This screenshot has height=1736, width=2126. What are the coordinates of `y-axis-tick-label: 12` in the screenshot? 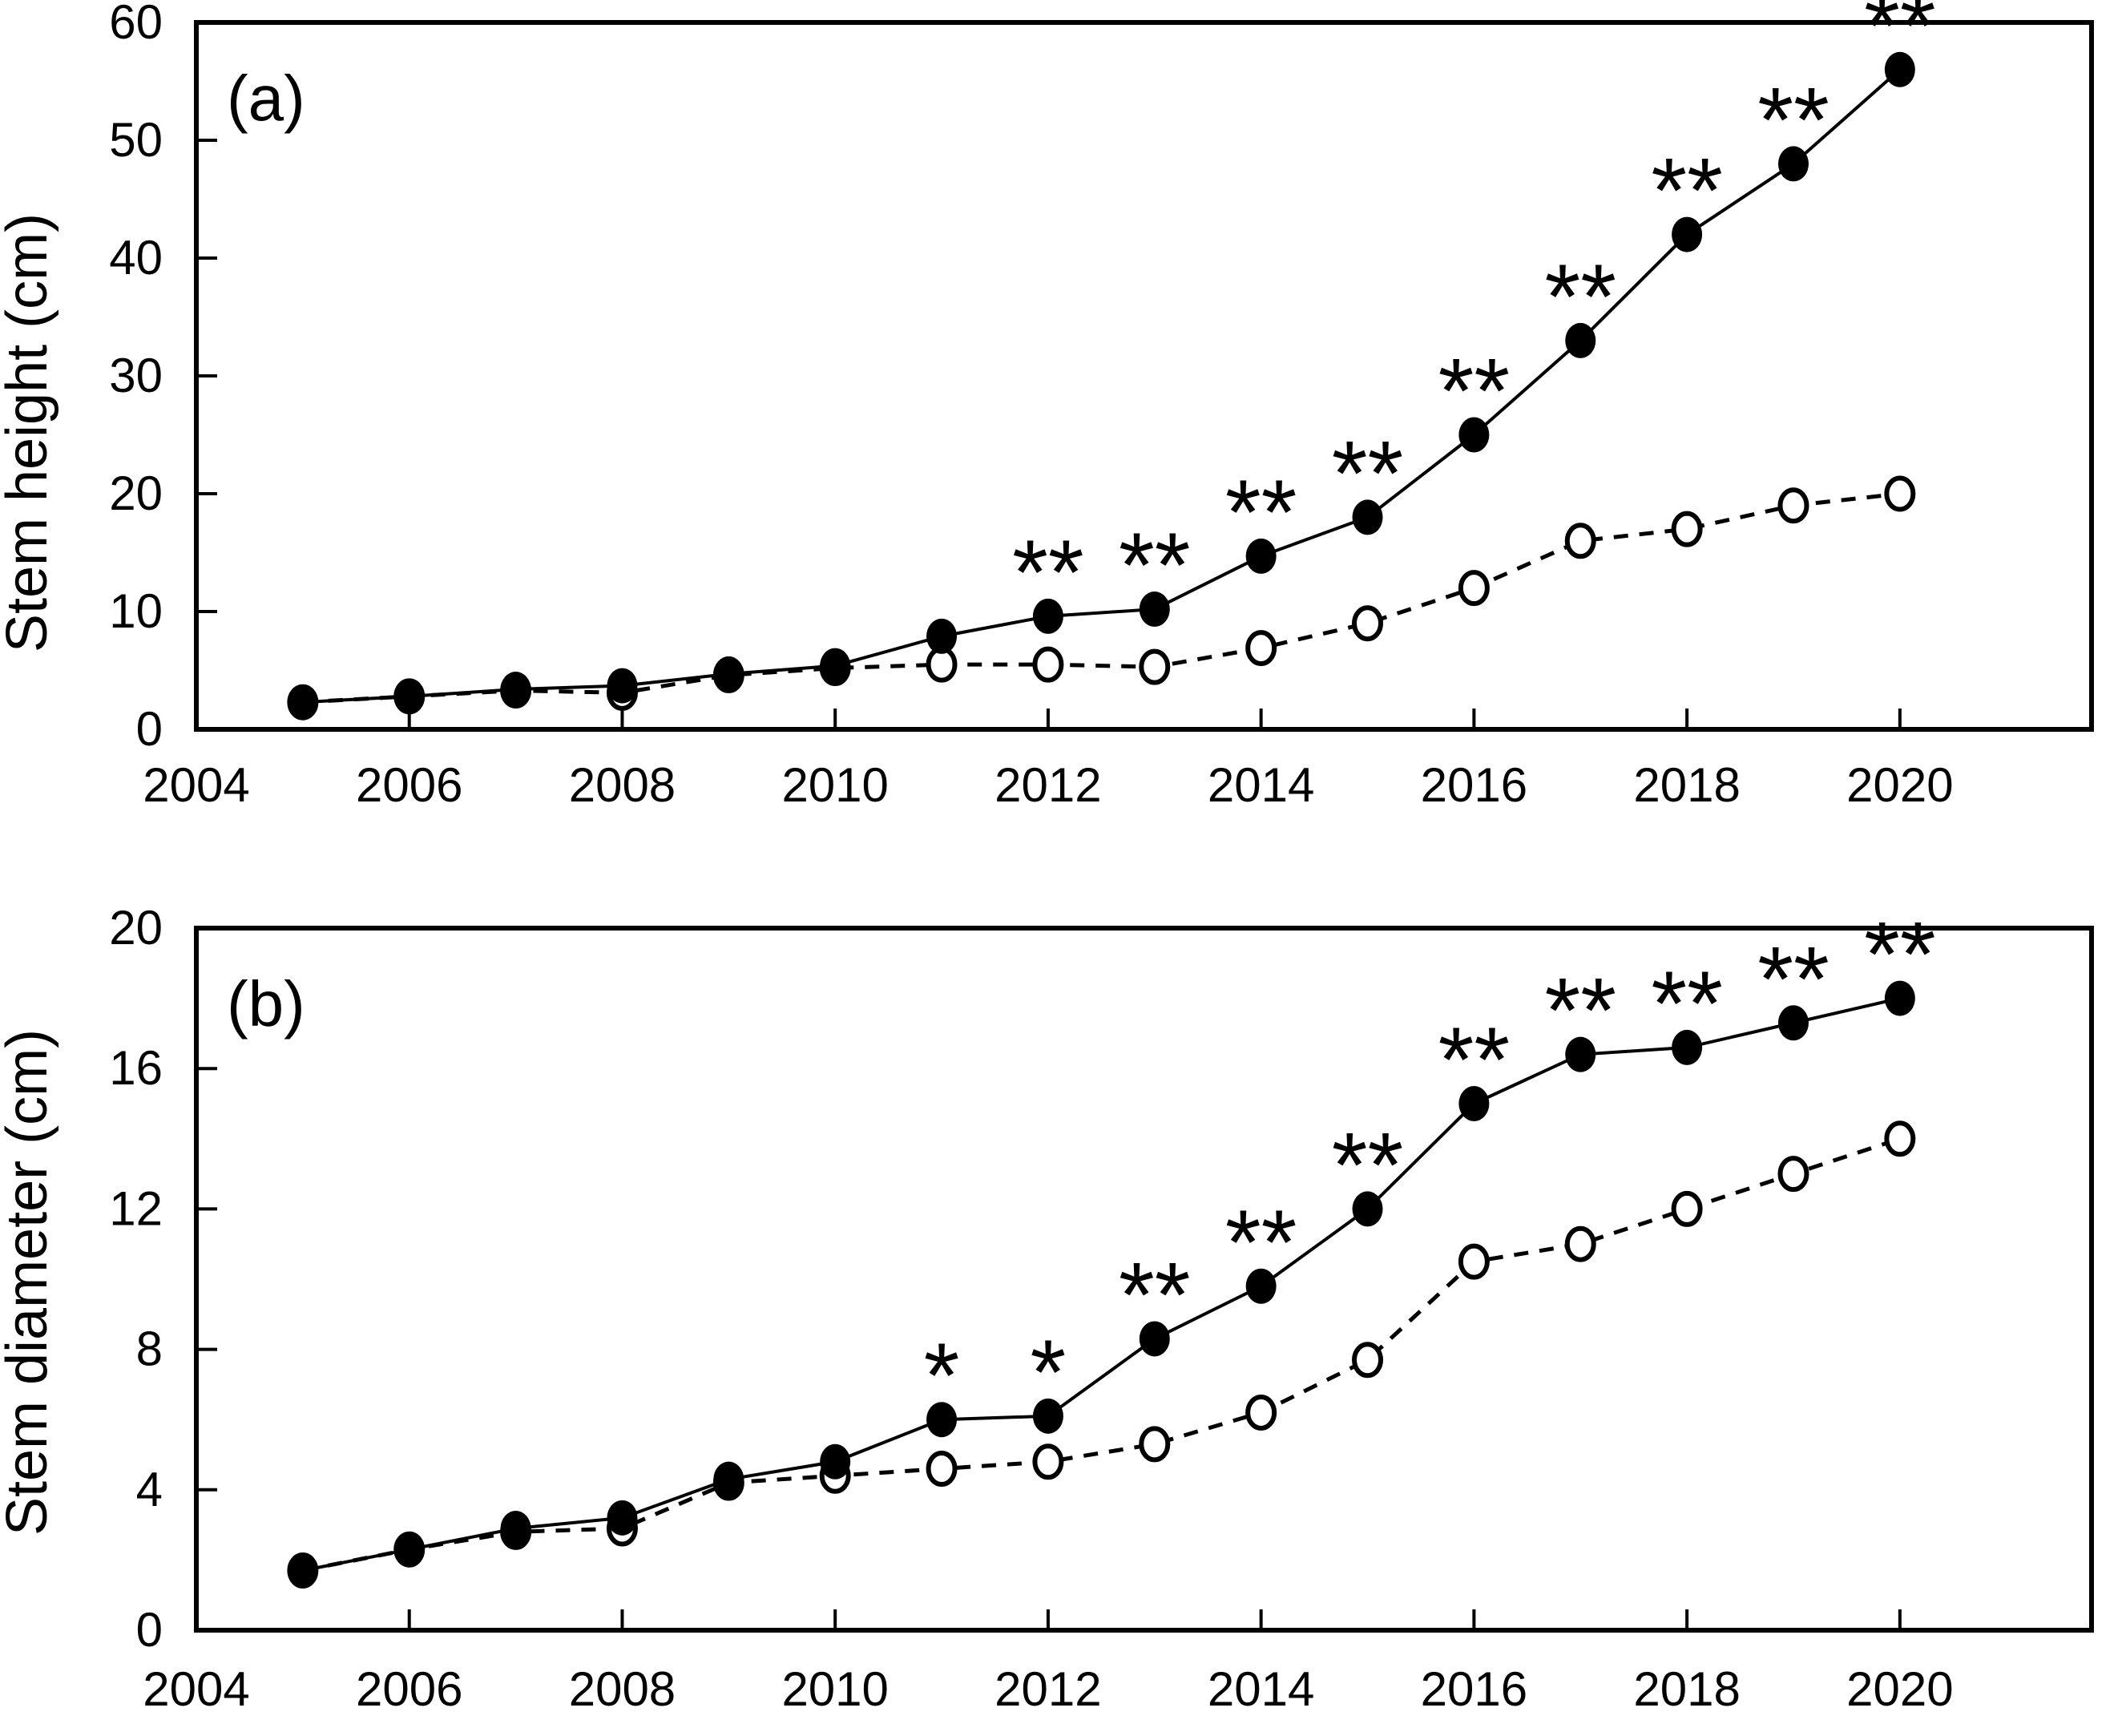 It's located at (136, 1208).